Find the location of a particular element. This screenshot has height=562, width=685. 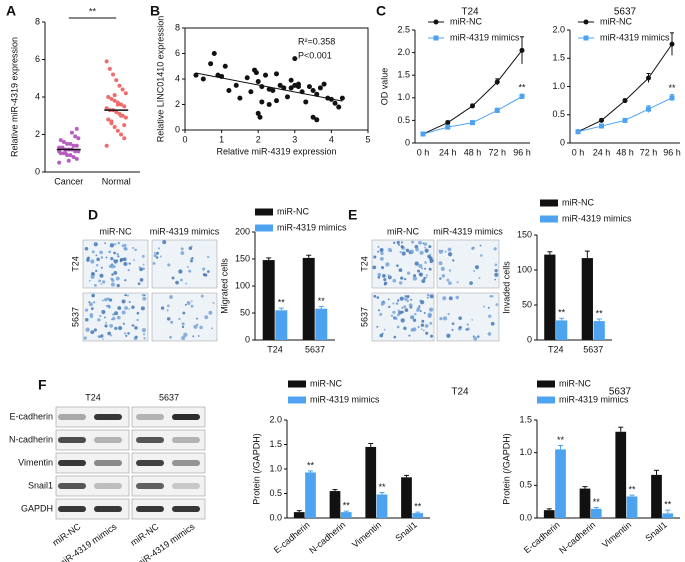

x-tick-label: N-cadherin is located at coordinates (577, 538).